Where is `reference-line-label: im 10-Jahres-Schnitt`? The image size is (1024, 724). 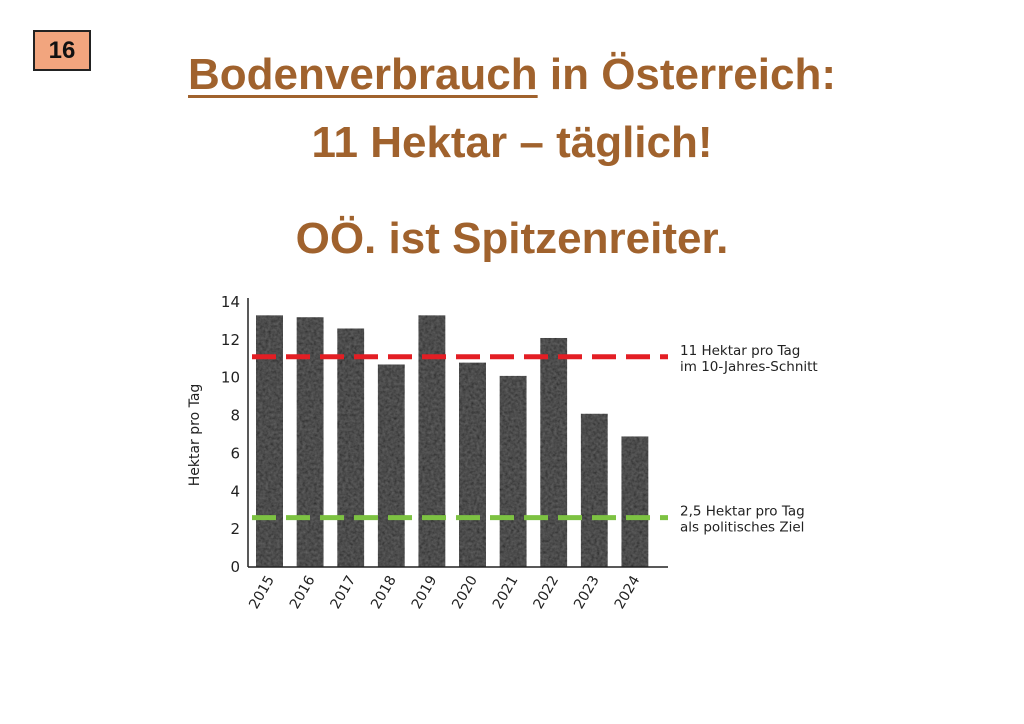 reference-line-label: im 10-Jahres-Schnitt is located at coordinates (749, 367).